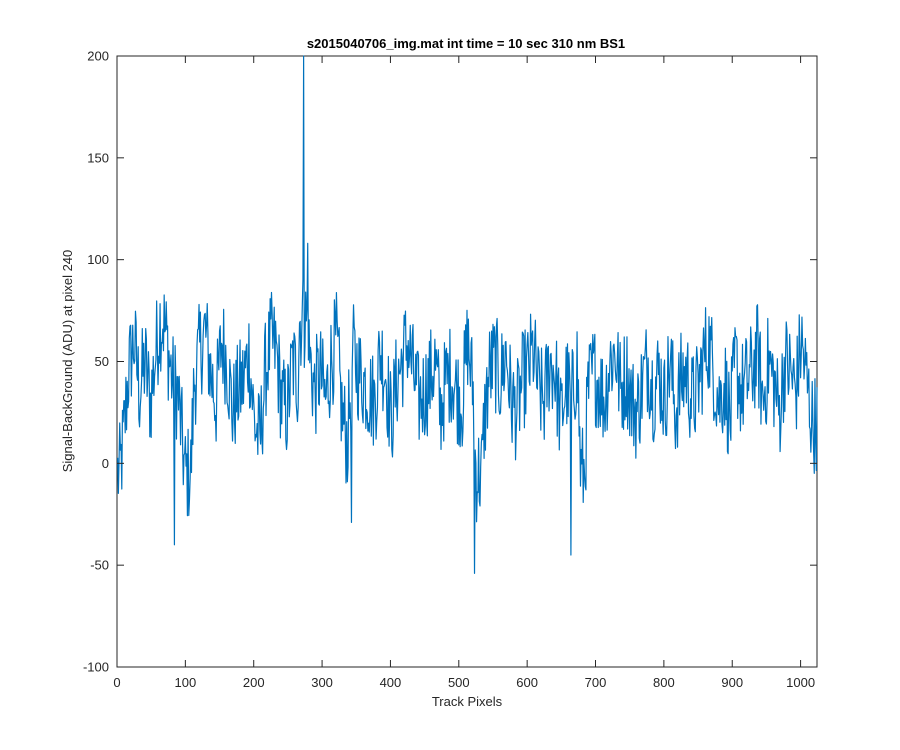  I want to click on y-tick-label: 50, so click(102, 361).